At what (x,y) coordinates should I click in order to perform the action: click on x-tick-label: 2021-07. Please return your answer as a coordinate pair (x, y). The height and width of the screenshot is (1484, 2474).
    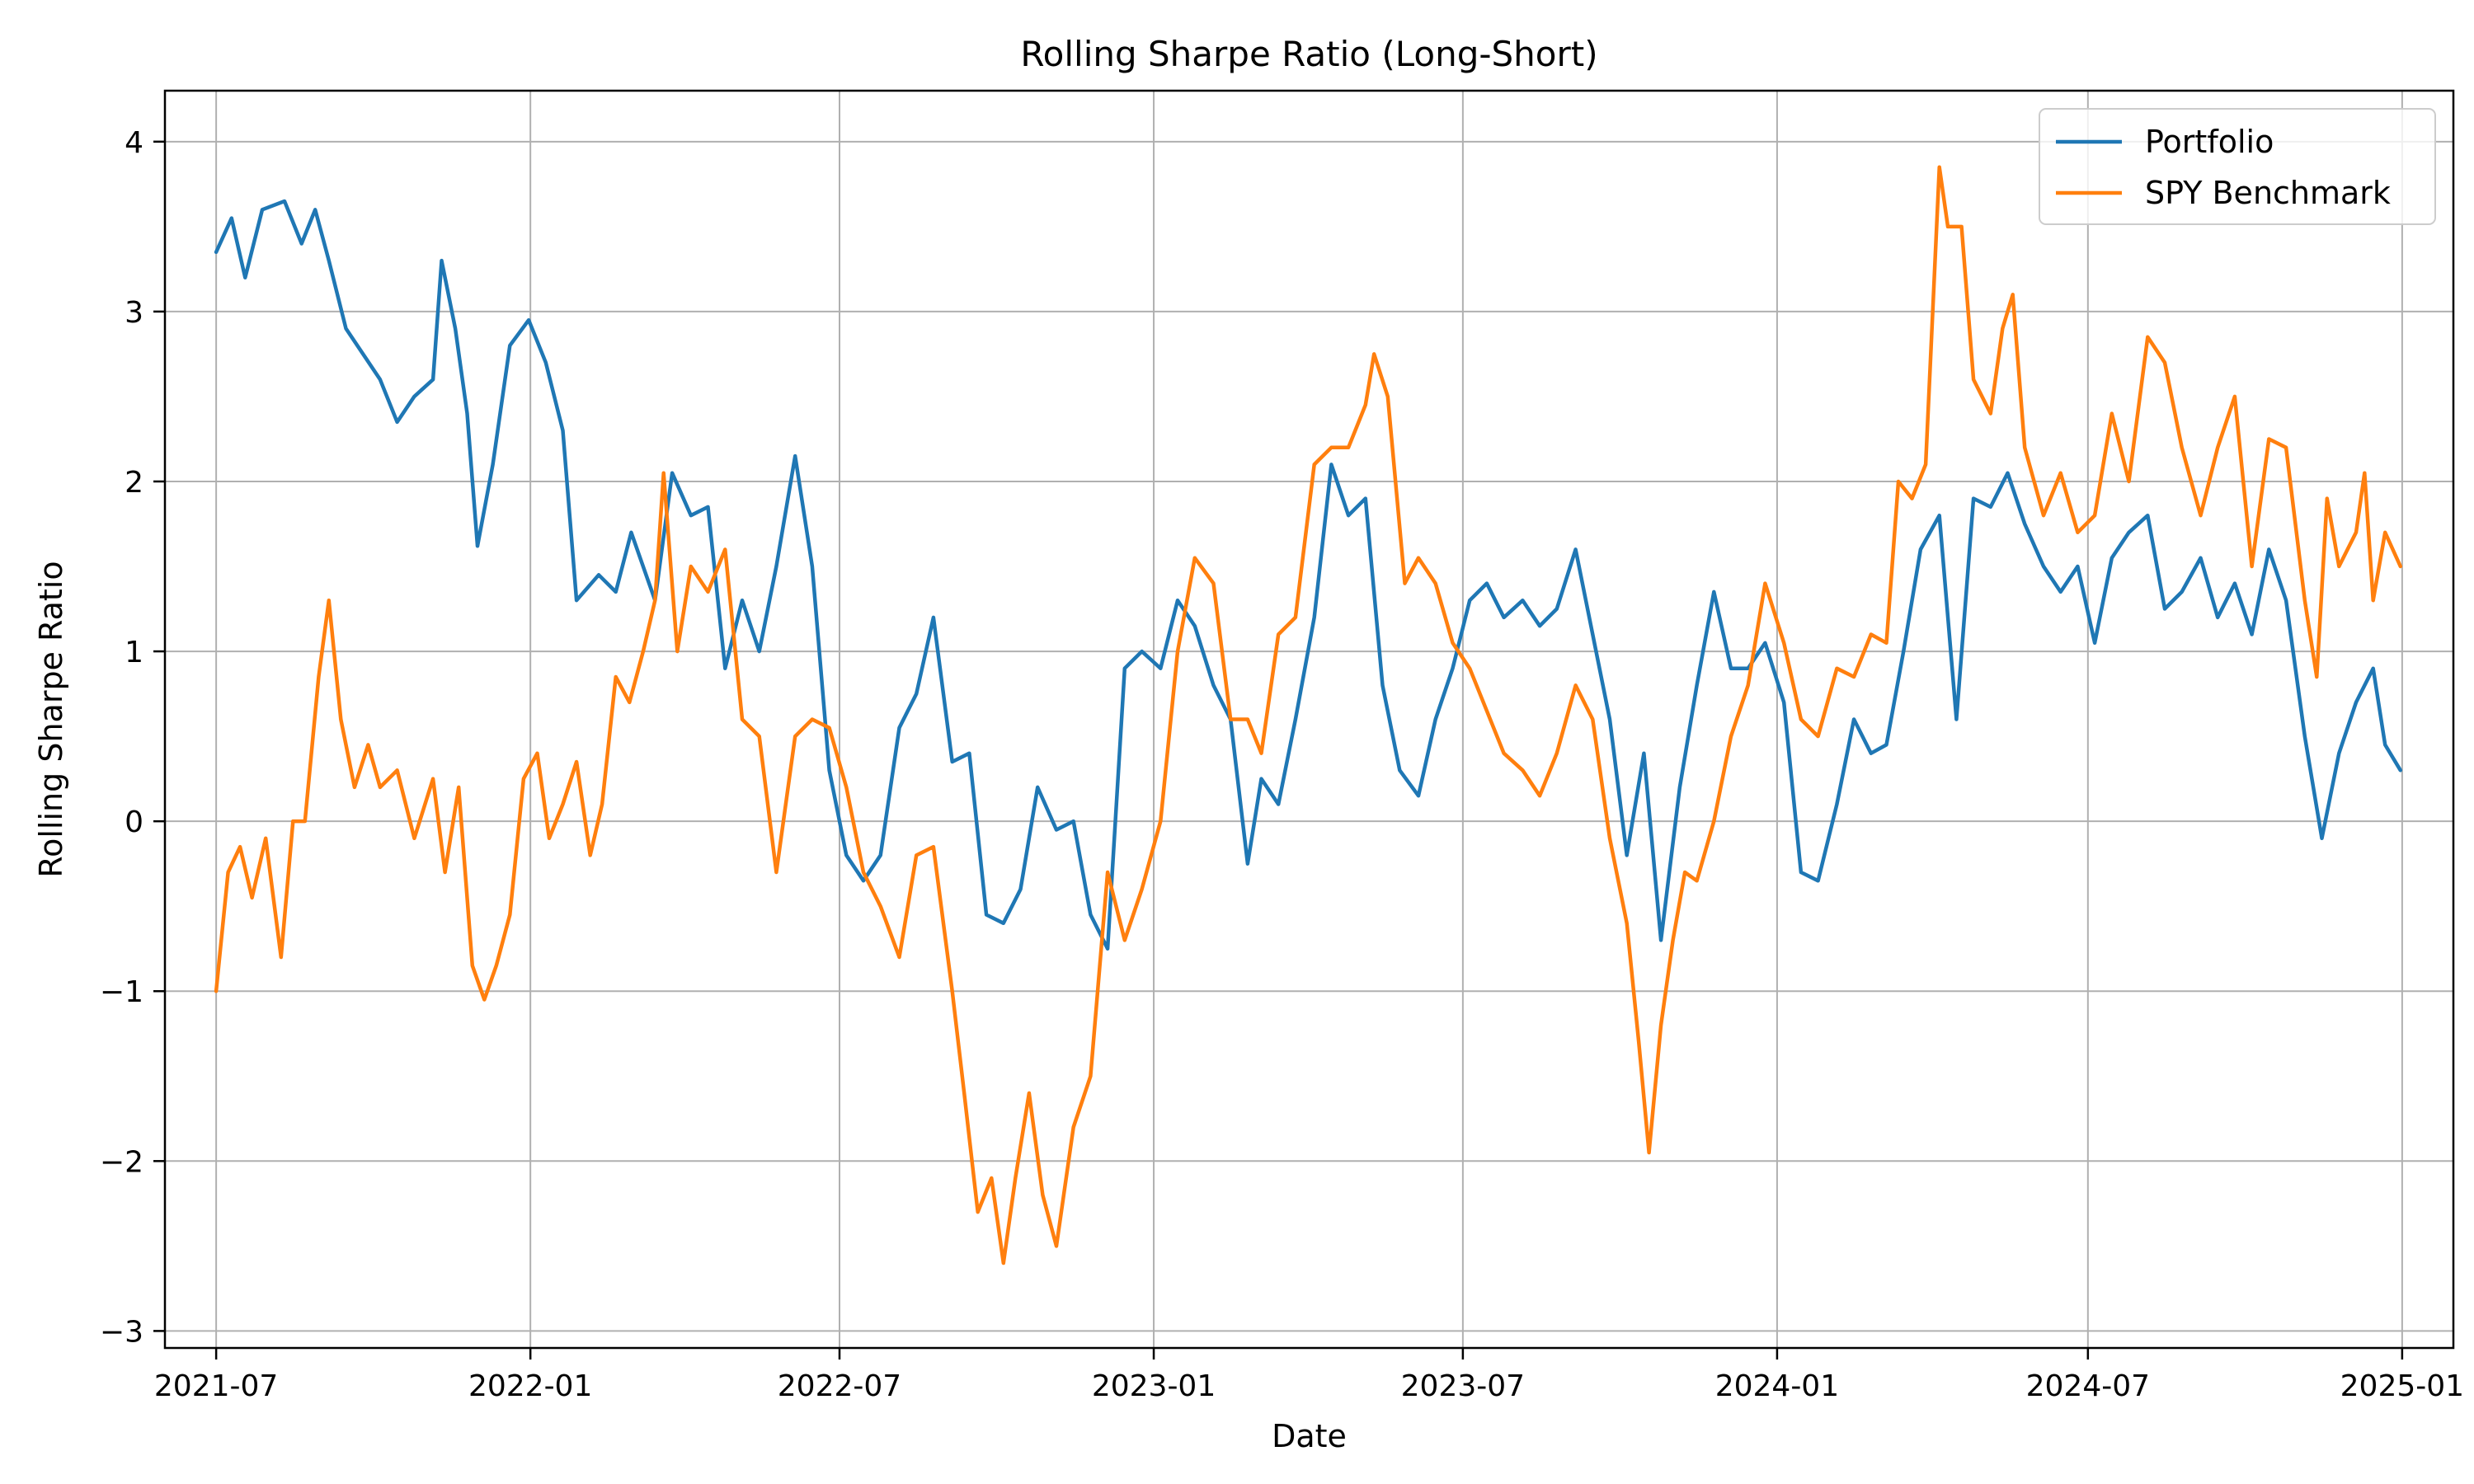
    Looking at the image, I should click on (216, 1386).